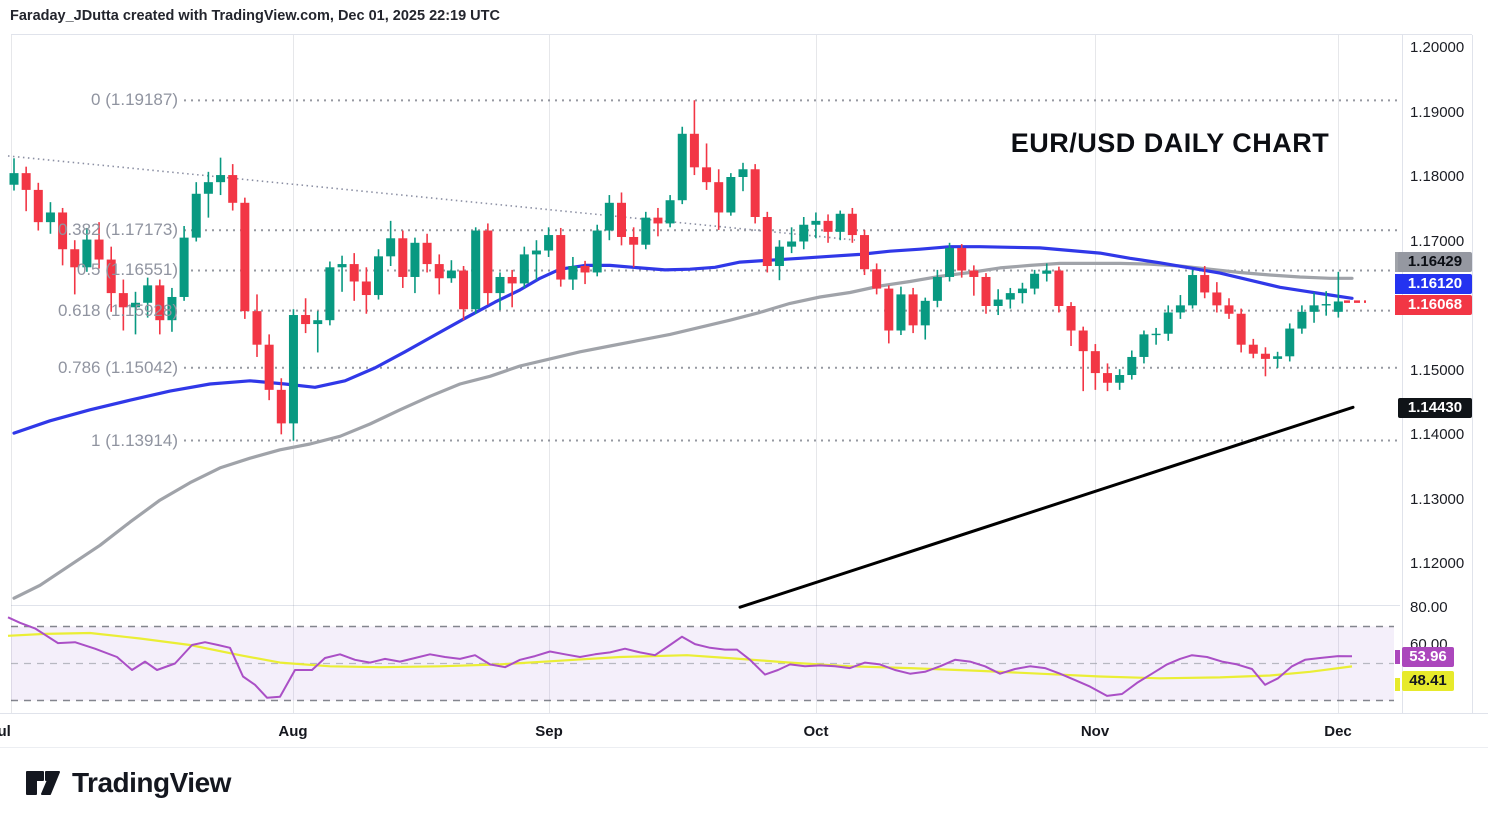 This screenshot has width=1488, height=824. I want to click on price-axis-label: 1.14000, so click(1437, 434).